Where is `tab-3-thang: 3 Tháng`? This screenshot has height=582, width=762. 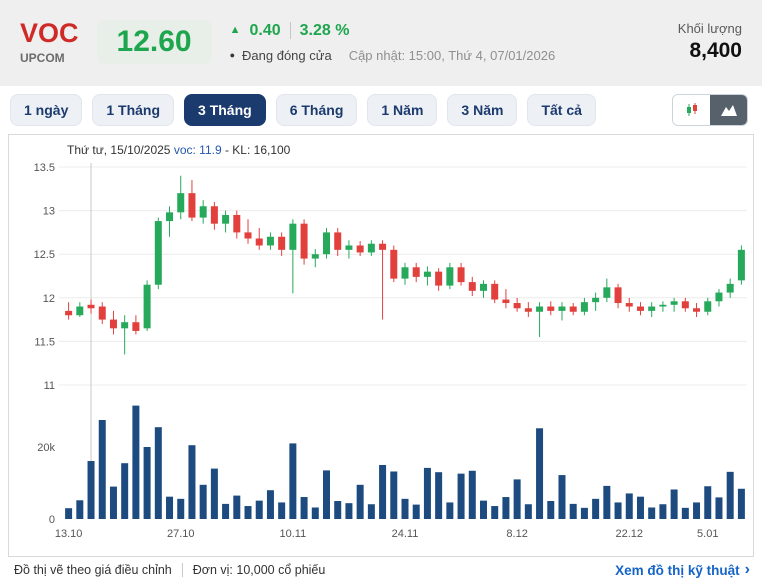
tab-3-thang: 3 Tháng is located at coordinates (225, 110).